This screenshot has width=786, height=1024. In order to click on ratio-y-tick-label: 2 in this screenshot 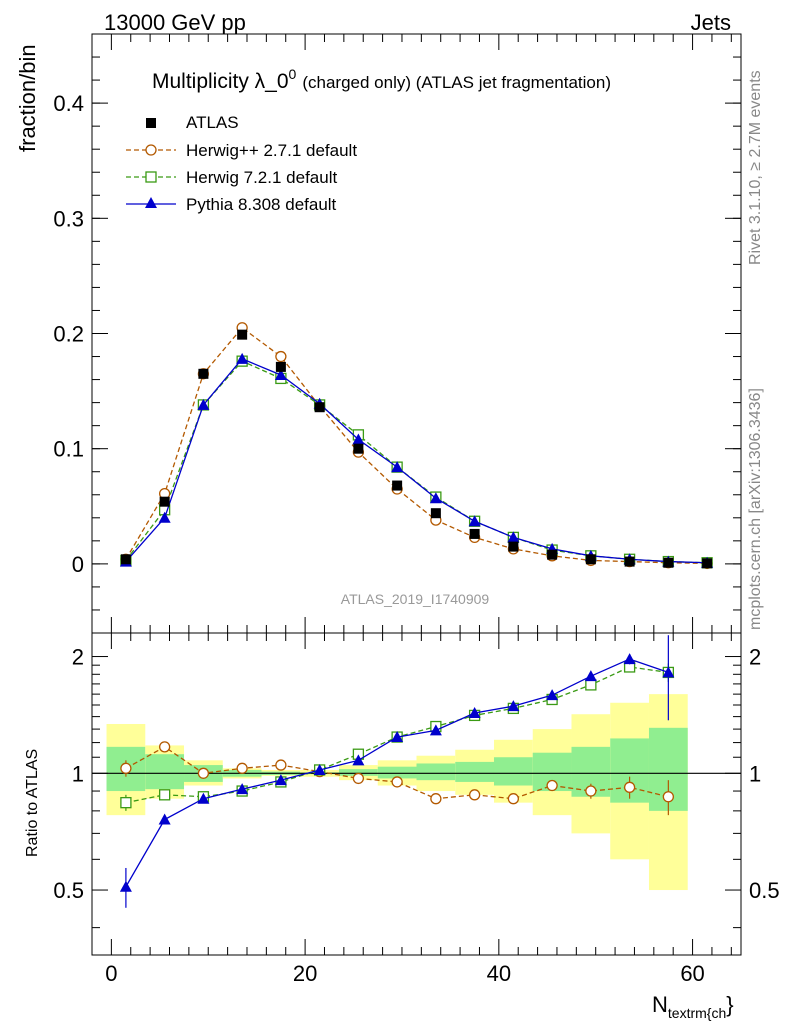, I will do `click(78, 657)`.